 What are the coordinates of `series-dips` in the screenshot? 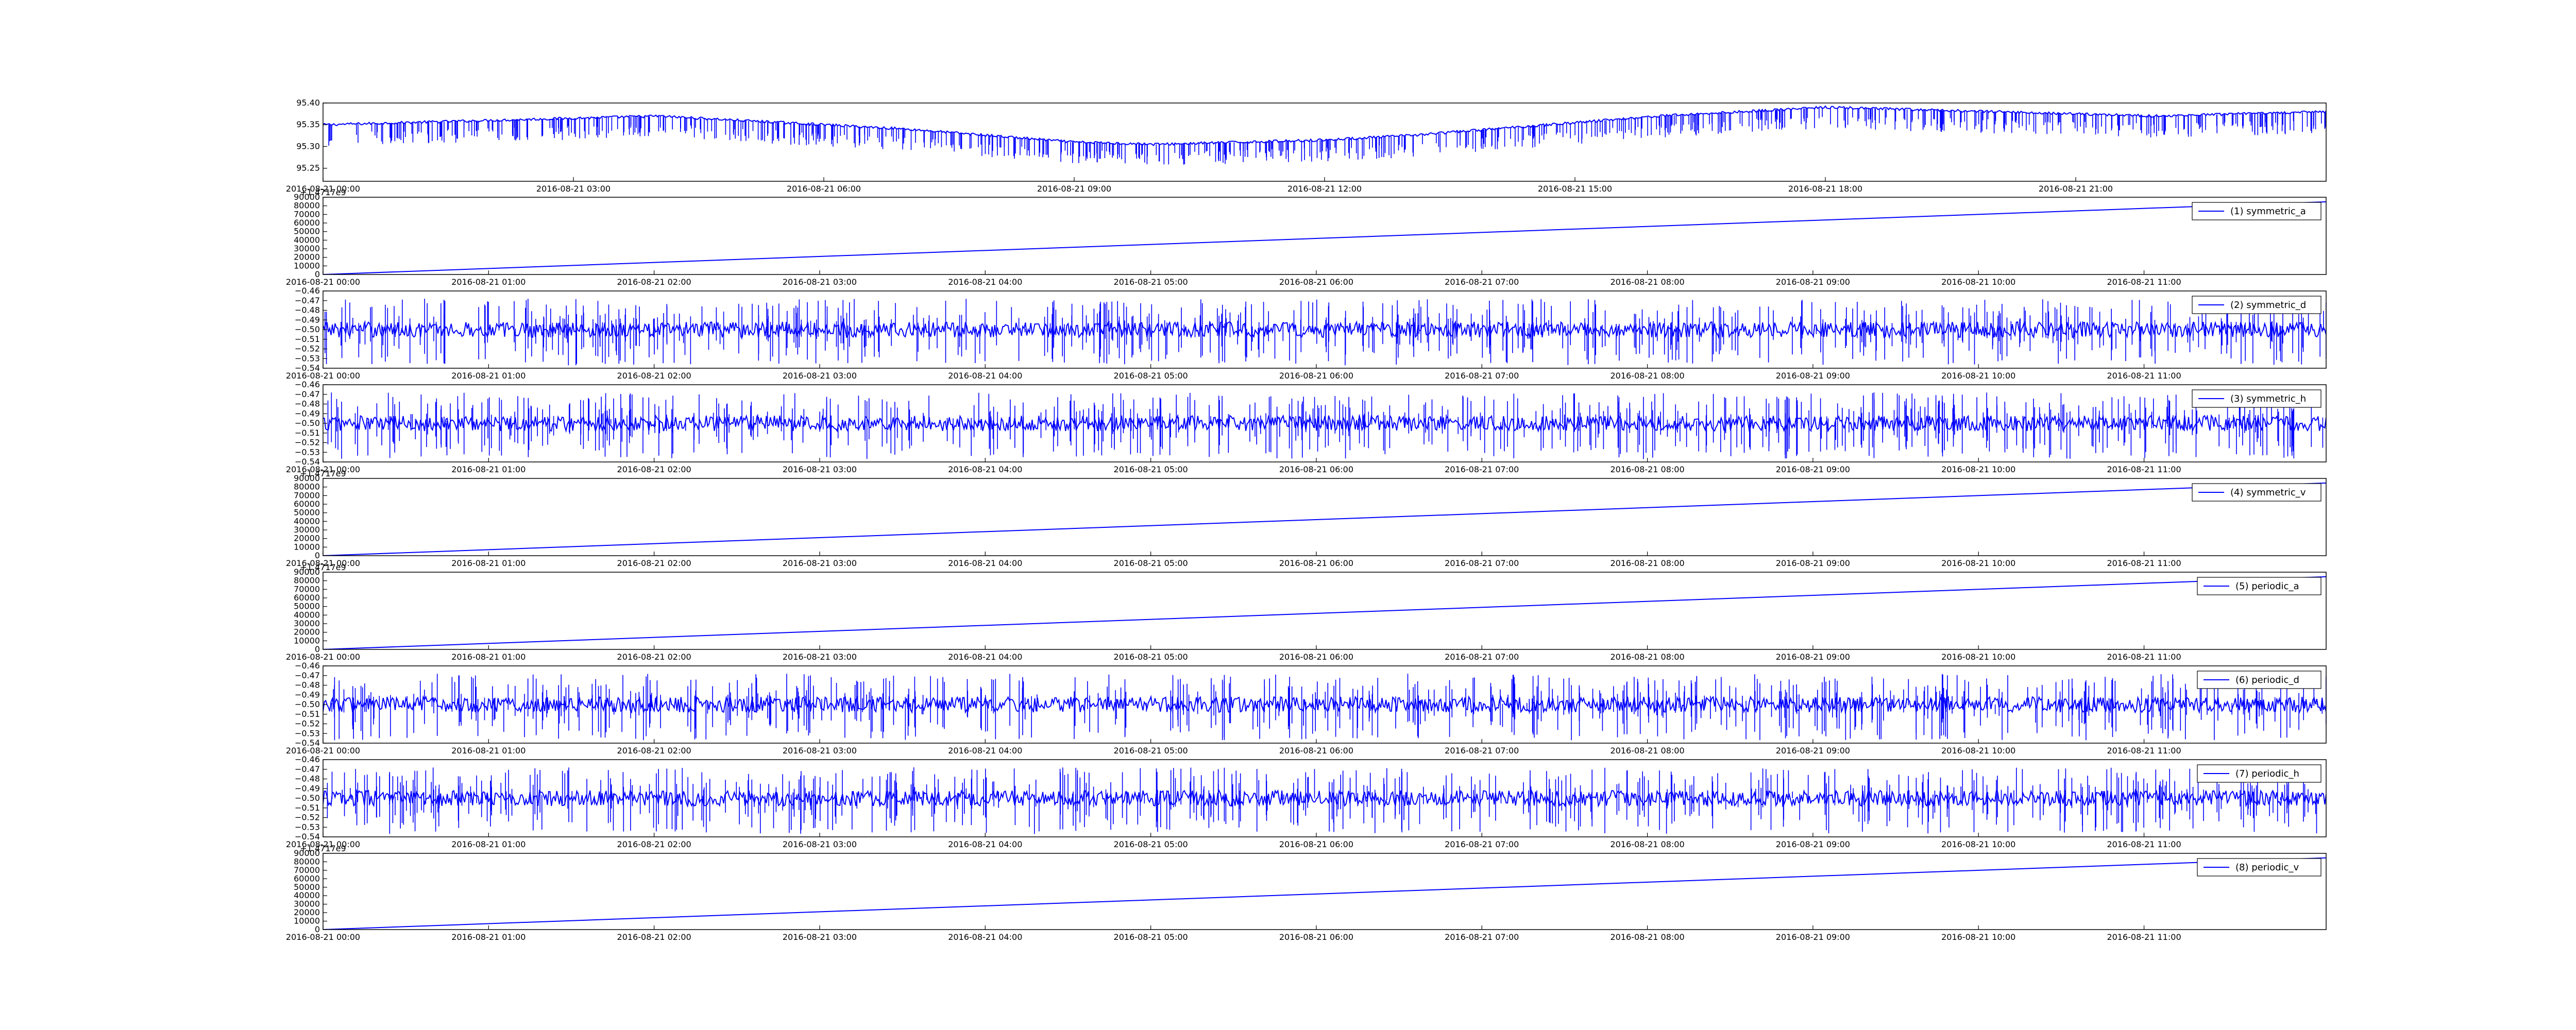 It's located at (1327, 136).